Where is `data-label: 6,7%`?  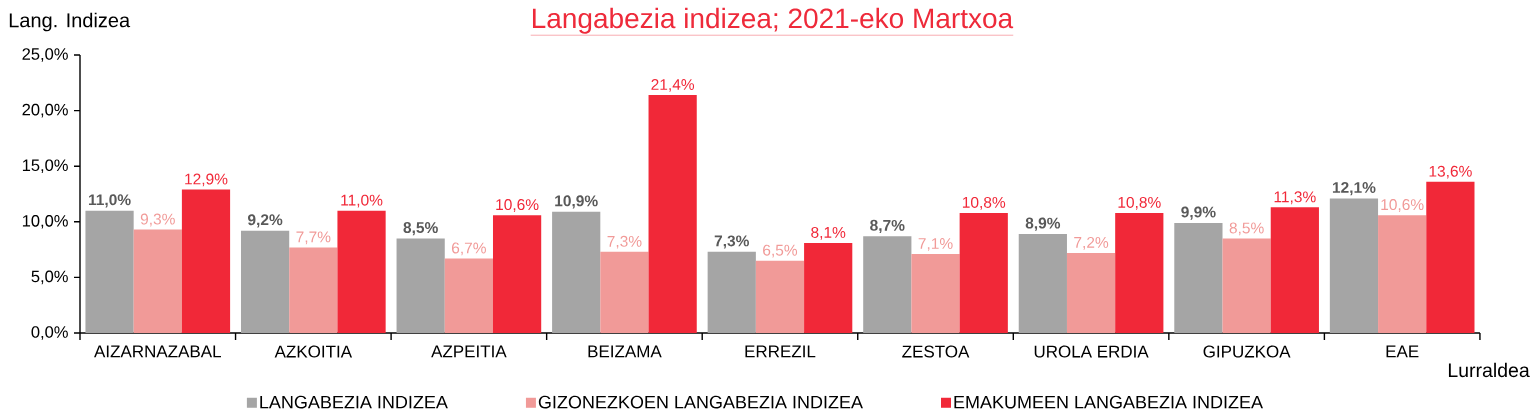 data-label: 6,7% is located at coordinates (469, 249).